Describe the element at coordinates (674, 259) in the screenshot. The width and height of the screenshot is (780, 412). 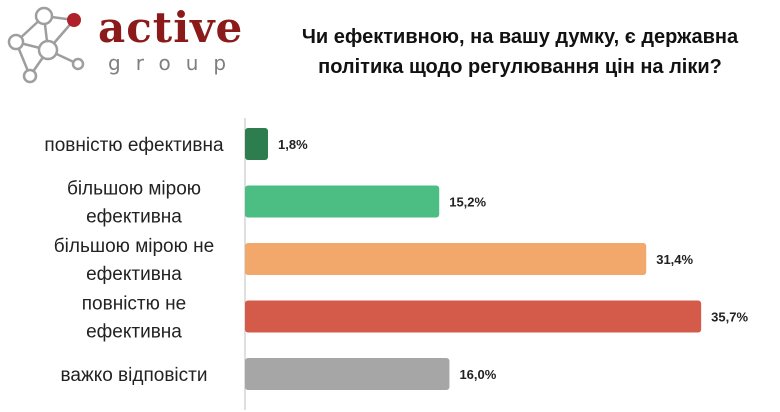
I see `value-label-3: 31,4%` at that location.